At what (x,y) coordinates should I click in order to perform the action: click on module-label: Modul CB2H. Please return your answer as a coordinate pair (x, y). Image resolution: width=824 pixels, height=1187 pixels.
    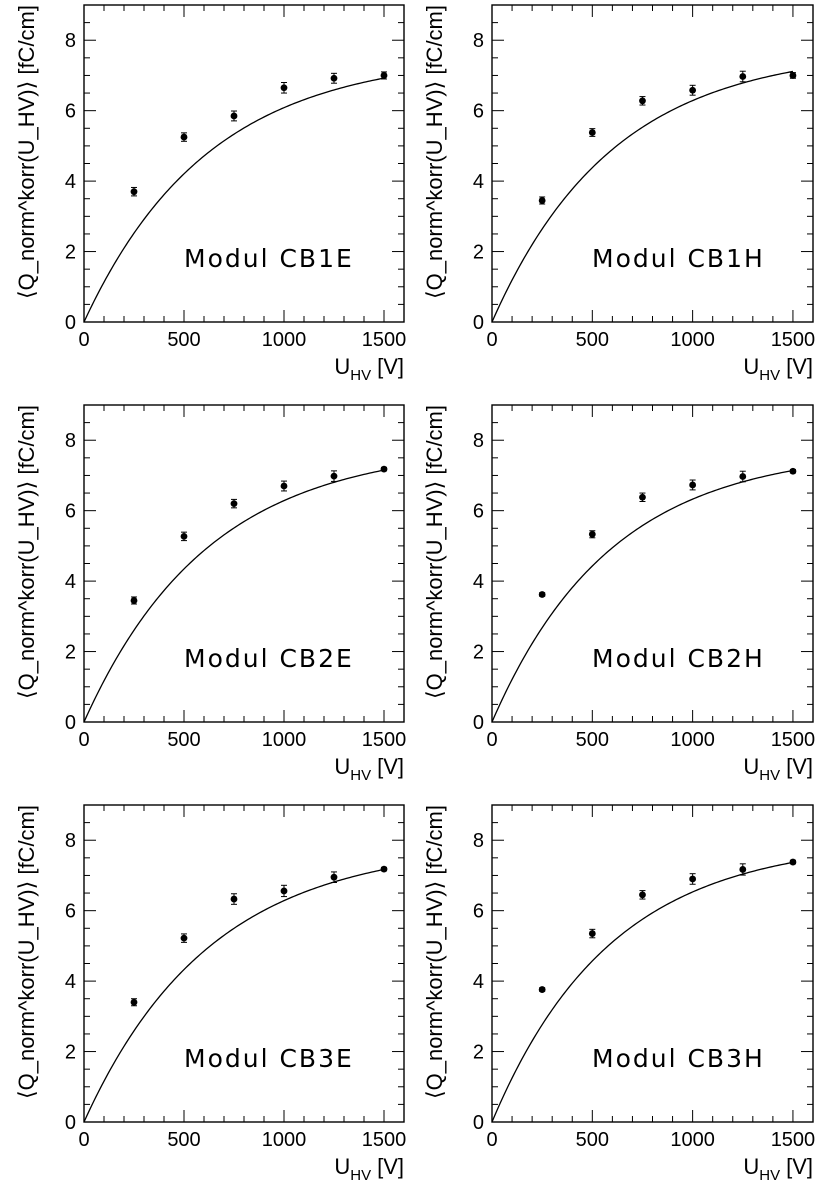
    Looking at the image, I should click on (678, 658).